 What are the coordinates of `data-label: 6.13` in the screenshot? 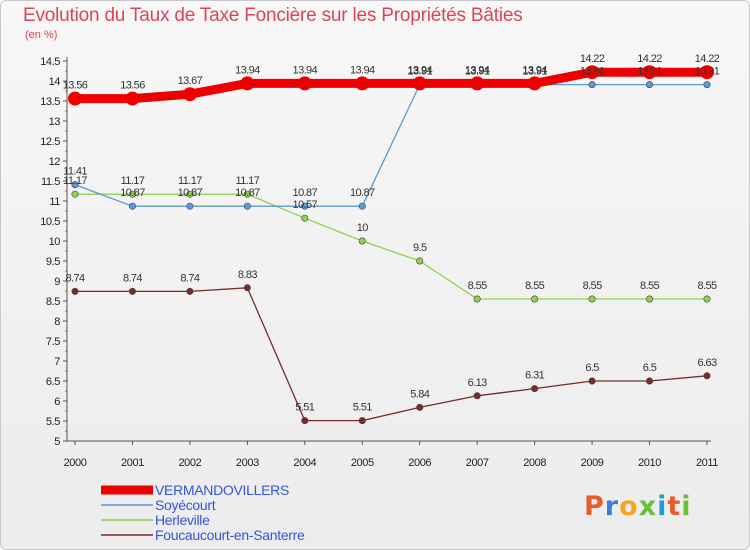 It's located at (477, 383).